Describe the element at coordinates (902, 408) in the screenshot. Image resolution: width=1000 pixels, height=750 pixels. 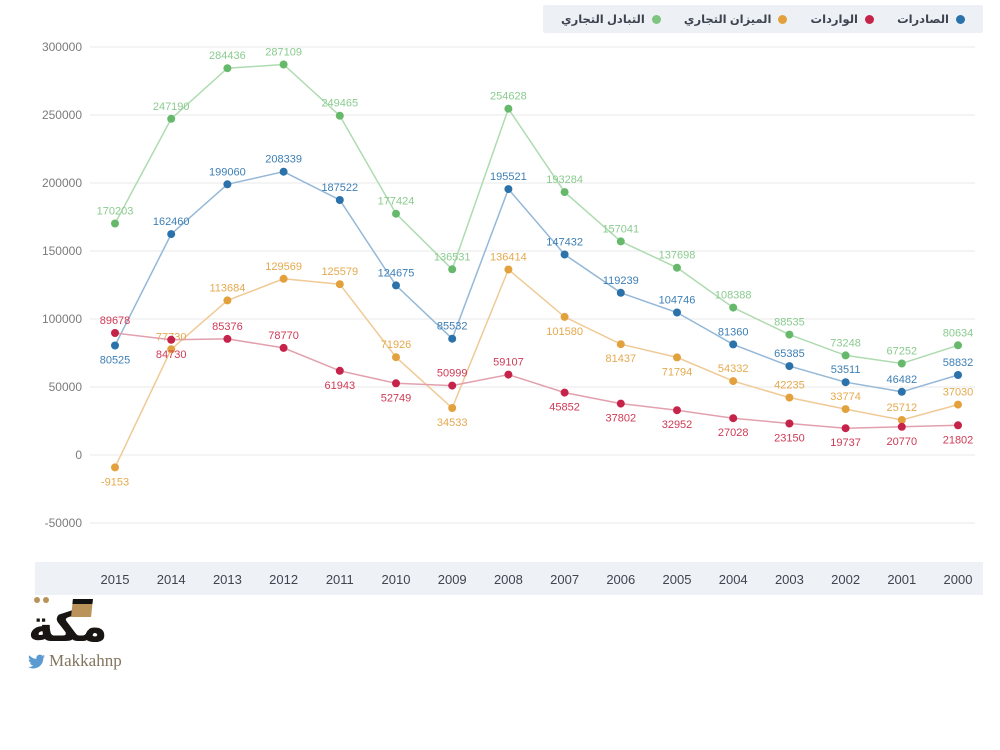
I see `data-label-balance-2001: 25712` at that location.